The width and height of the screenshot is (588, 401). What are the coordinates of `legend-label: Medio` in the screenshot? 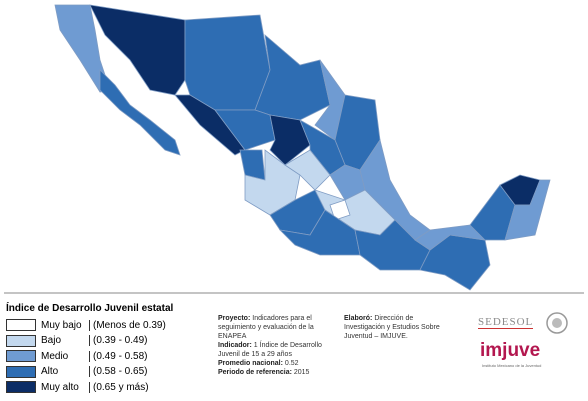 It's located at (55, 356).